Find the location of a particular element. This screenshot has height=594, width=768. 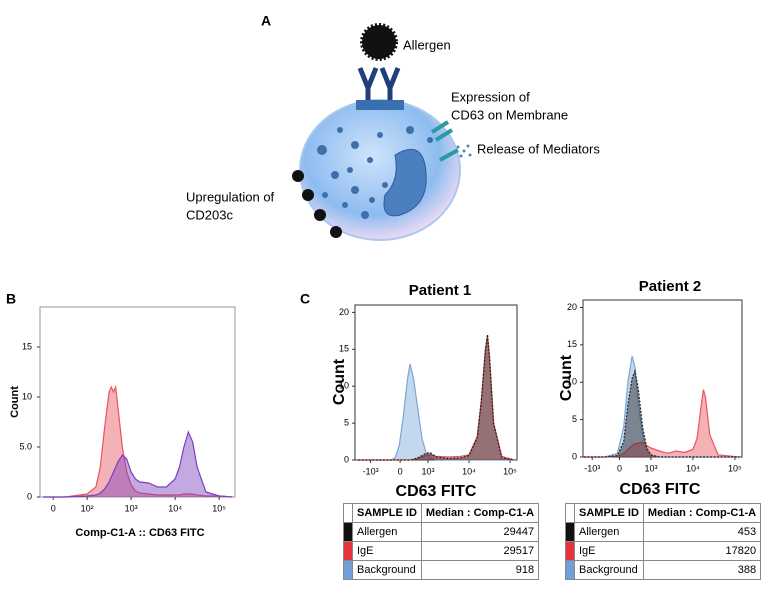

table-row: Background 918 is located at coordinates (441, 570).